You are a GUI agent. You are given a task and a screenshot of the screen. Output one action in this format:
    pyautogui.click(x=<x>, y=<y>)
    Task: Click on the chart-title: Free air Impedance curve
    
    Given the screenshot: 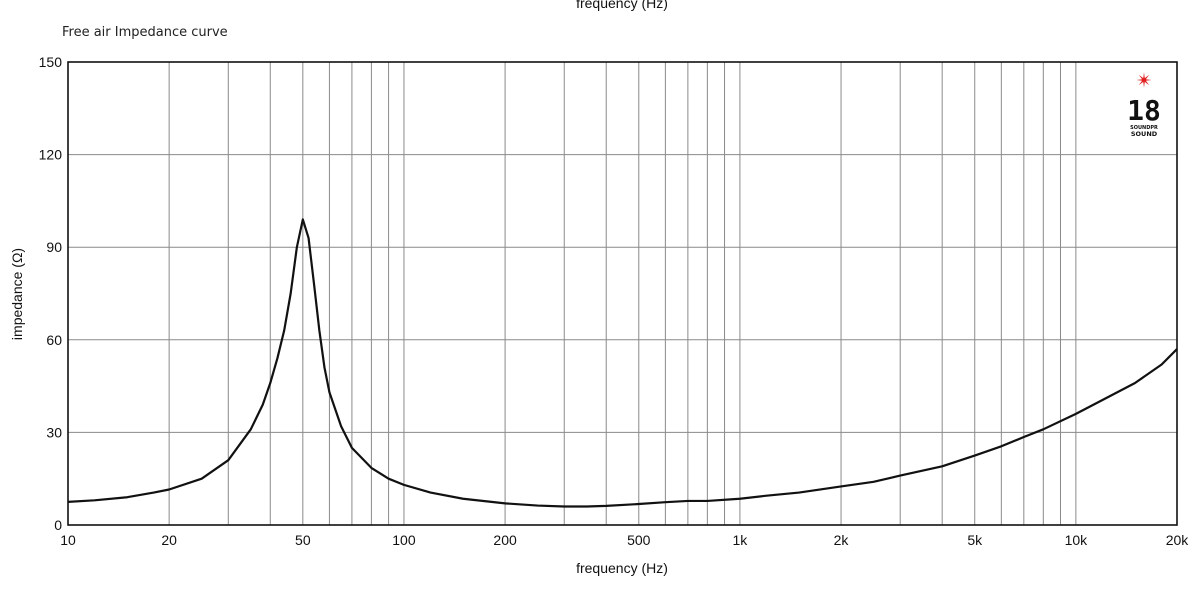 What is the action you would take?
    pyautogui.click(x=145, y=32)
    